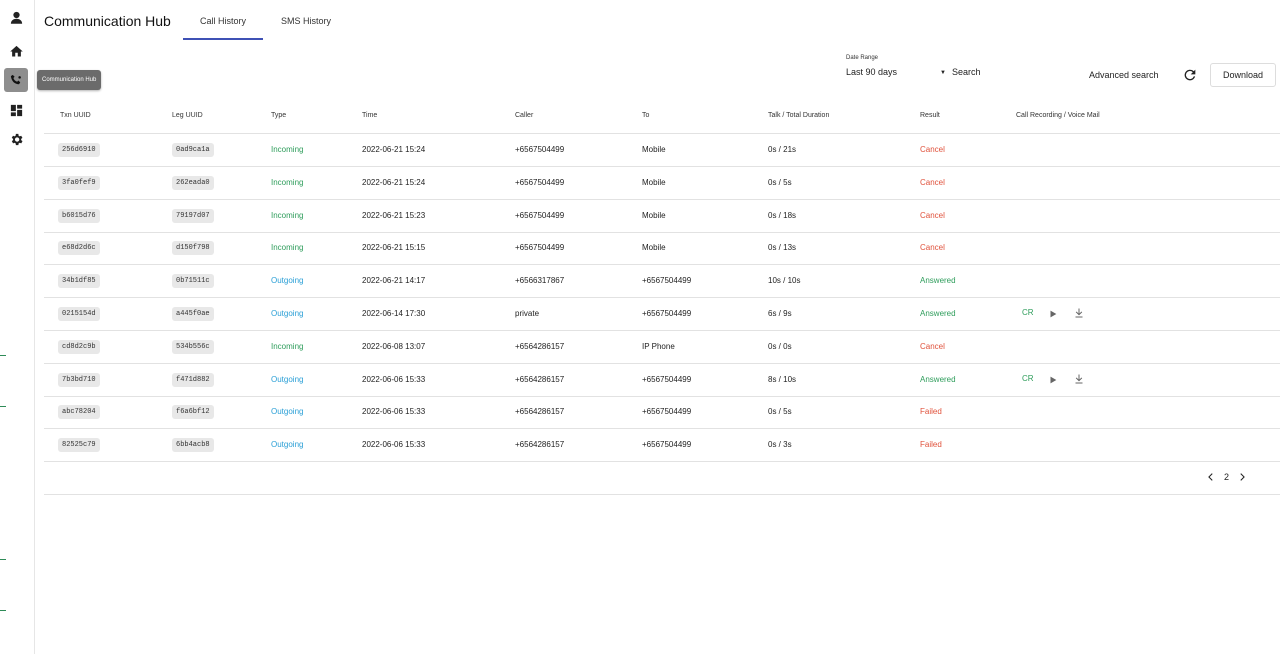 The height and width of the screenshot is (654, 1280). What do you see at coordinates (394, 248) in the screenshot?
I see `call-time: 2022-06-21 15:15` at bounding box center [394, 248].